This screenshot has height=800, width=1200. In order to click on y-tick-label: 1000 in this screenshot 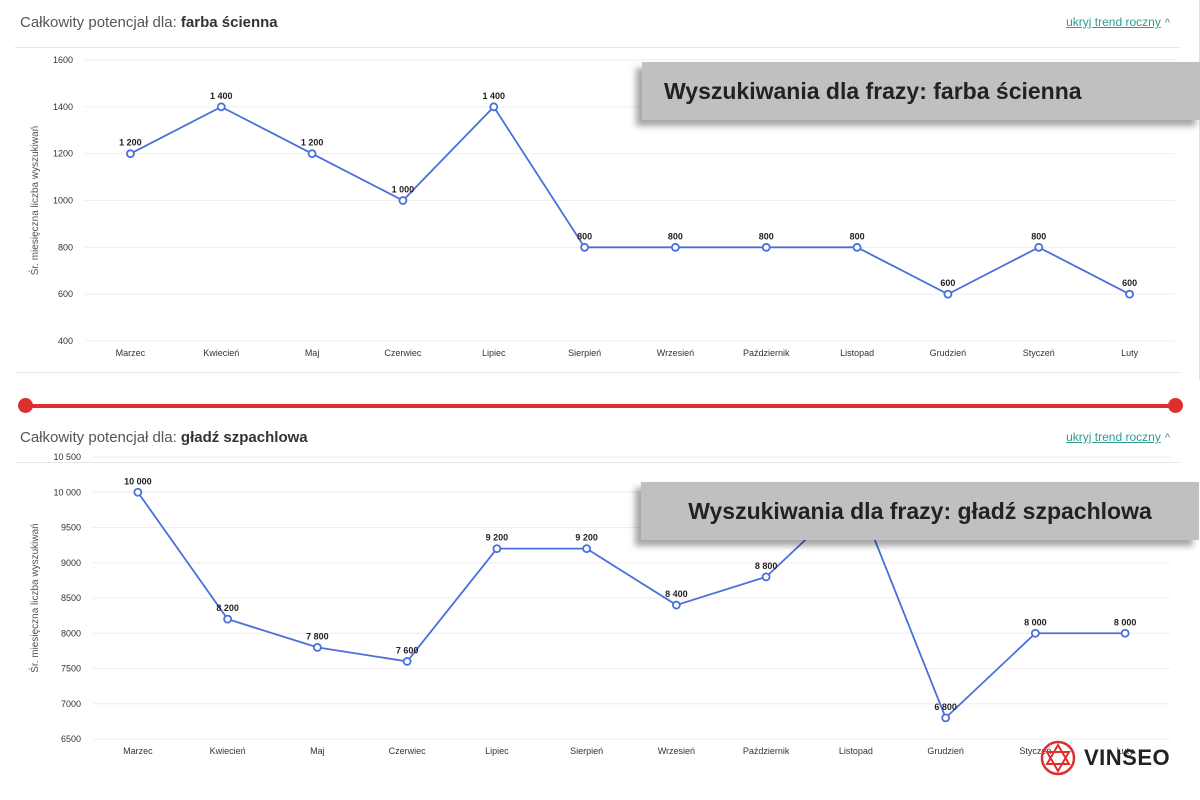, I will do `click(63, 201)`.